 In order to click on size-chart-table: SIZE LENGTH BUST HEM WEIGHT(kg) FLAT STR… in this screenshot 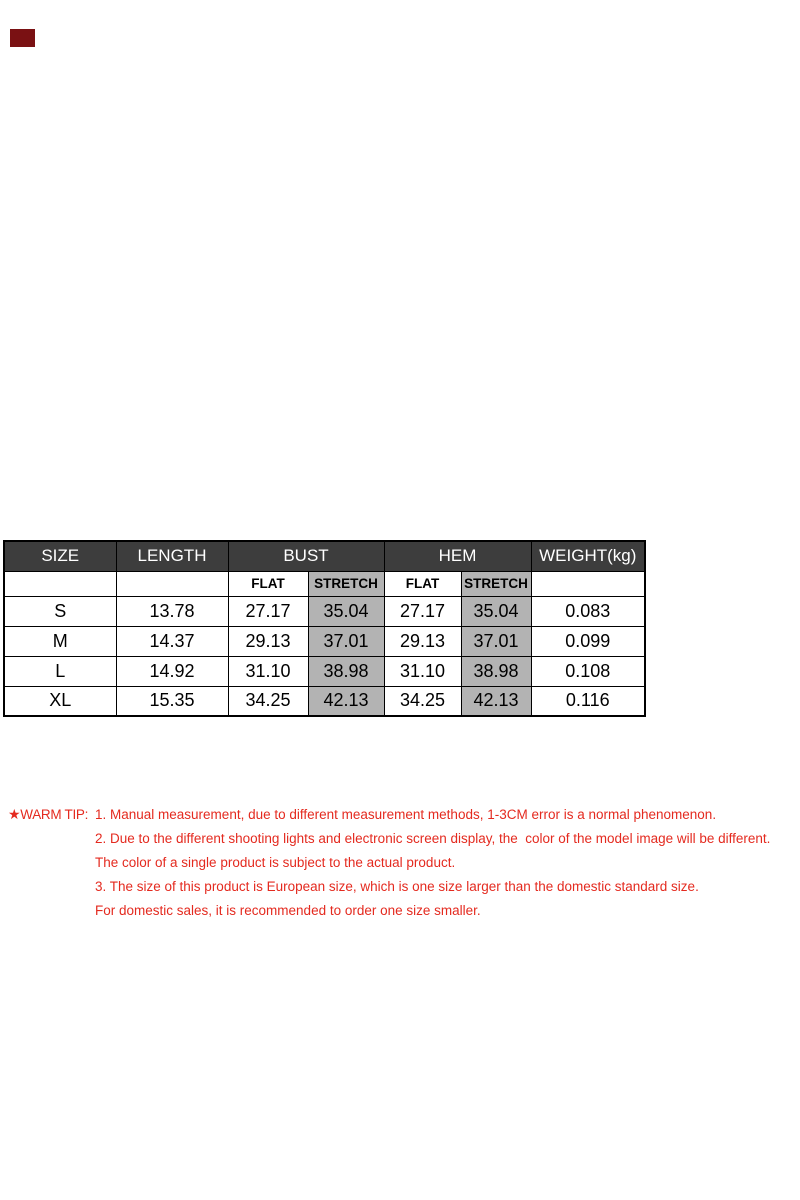, I will do `click(324, 628)`.